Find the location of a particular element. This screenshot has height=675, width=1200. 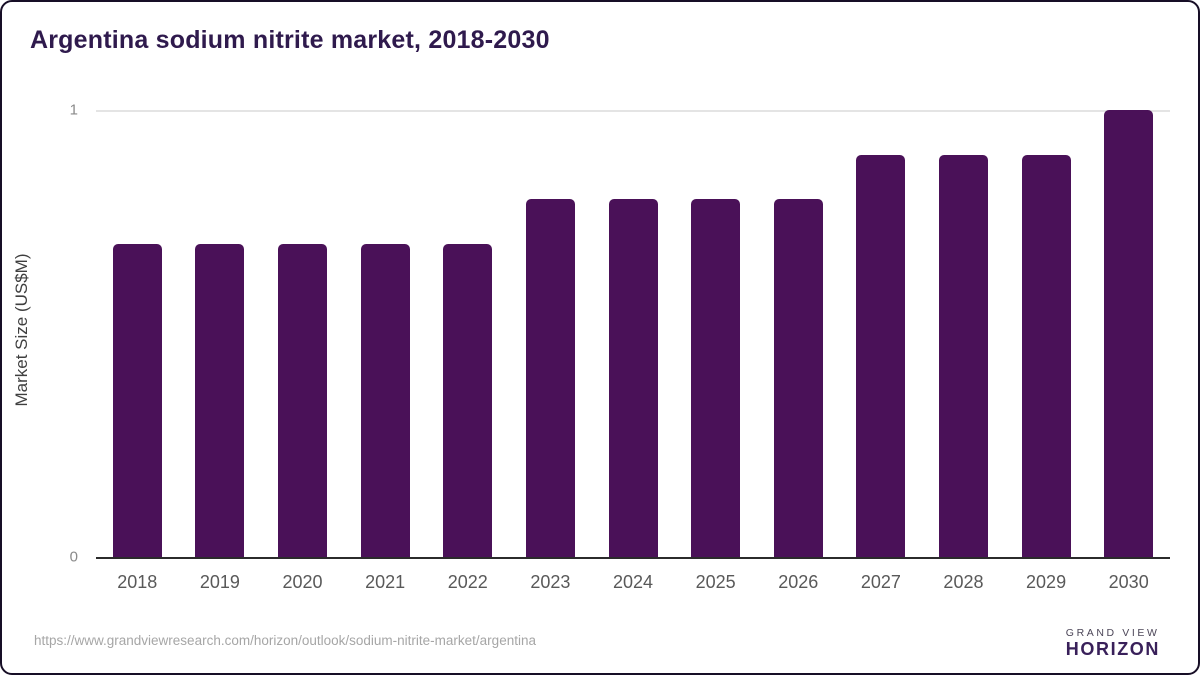

bar-2019 is located at coordinates (220, 400).